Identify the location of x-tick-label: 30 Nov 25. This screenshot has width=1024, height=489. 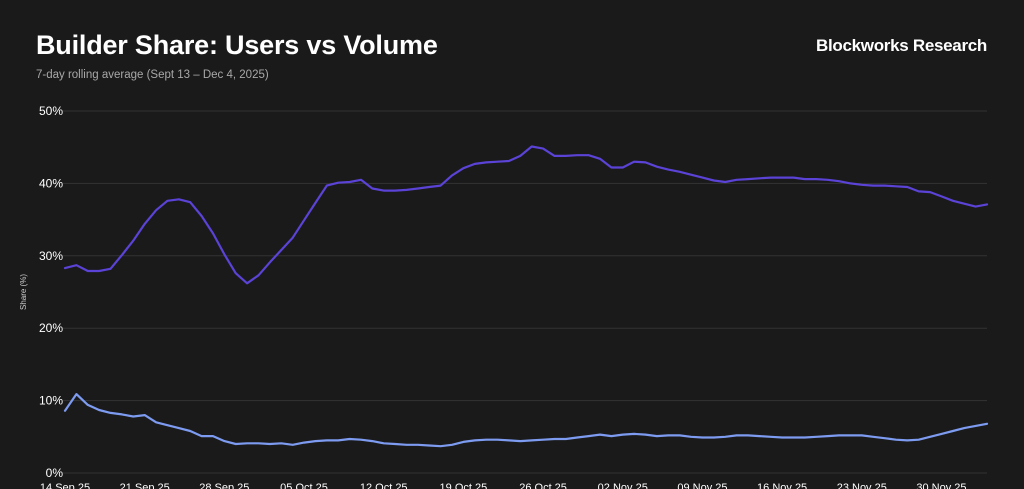
(941, 485).